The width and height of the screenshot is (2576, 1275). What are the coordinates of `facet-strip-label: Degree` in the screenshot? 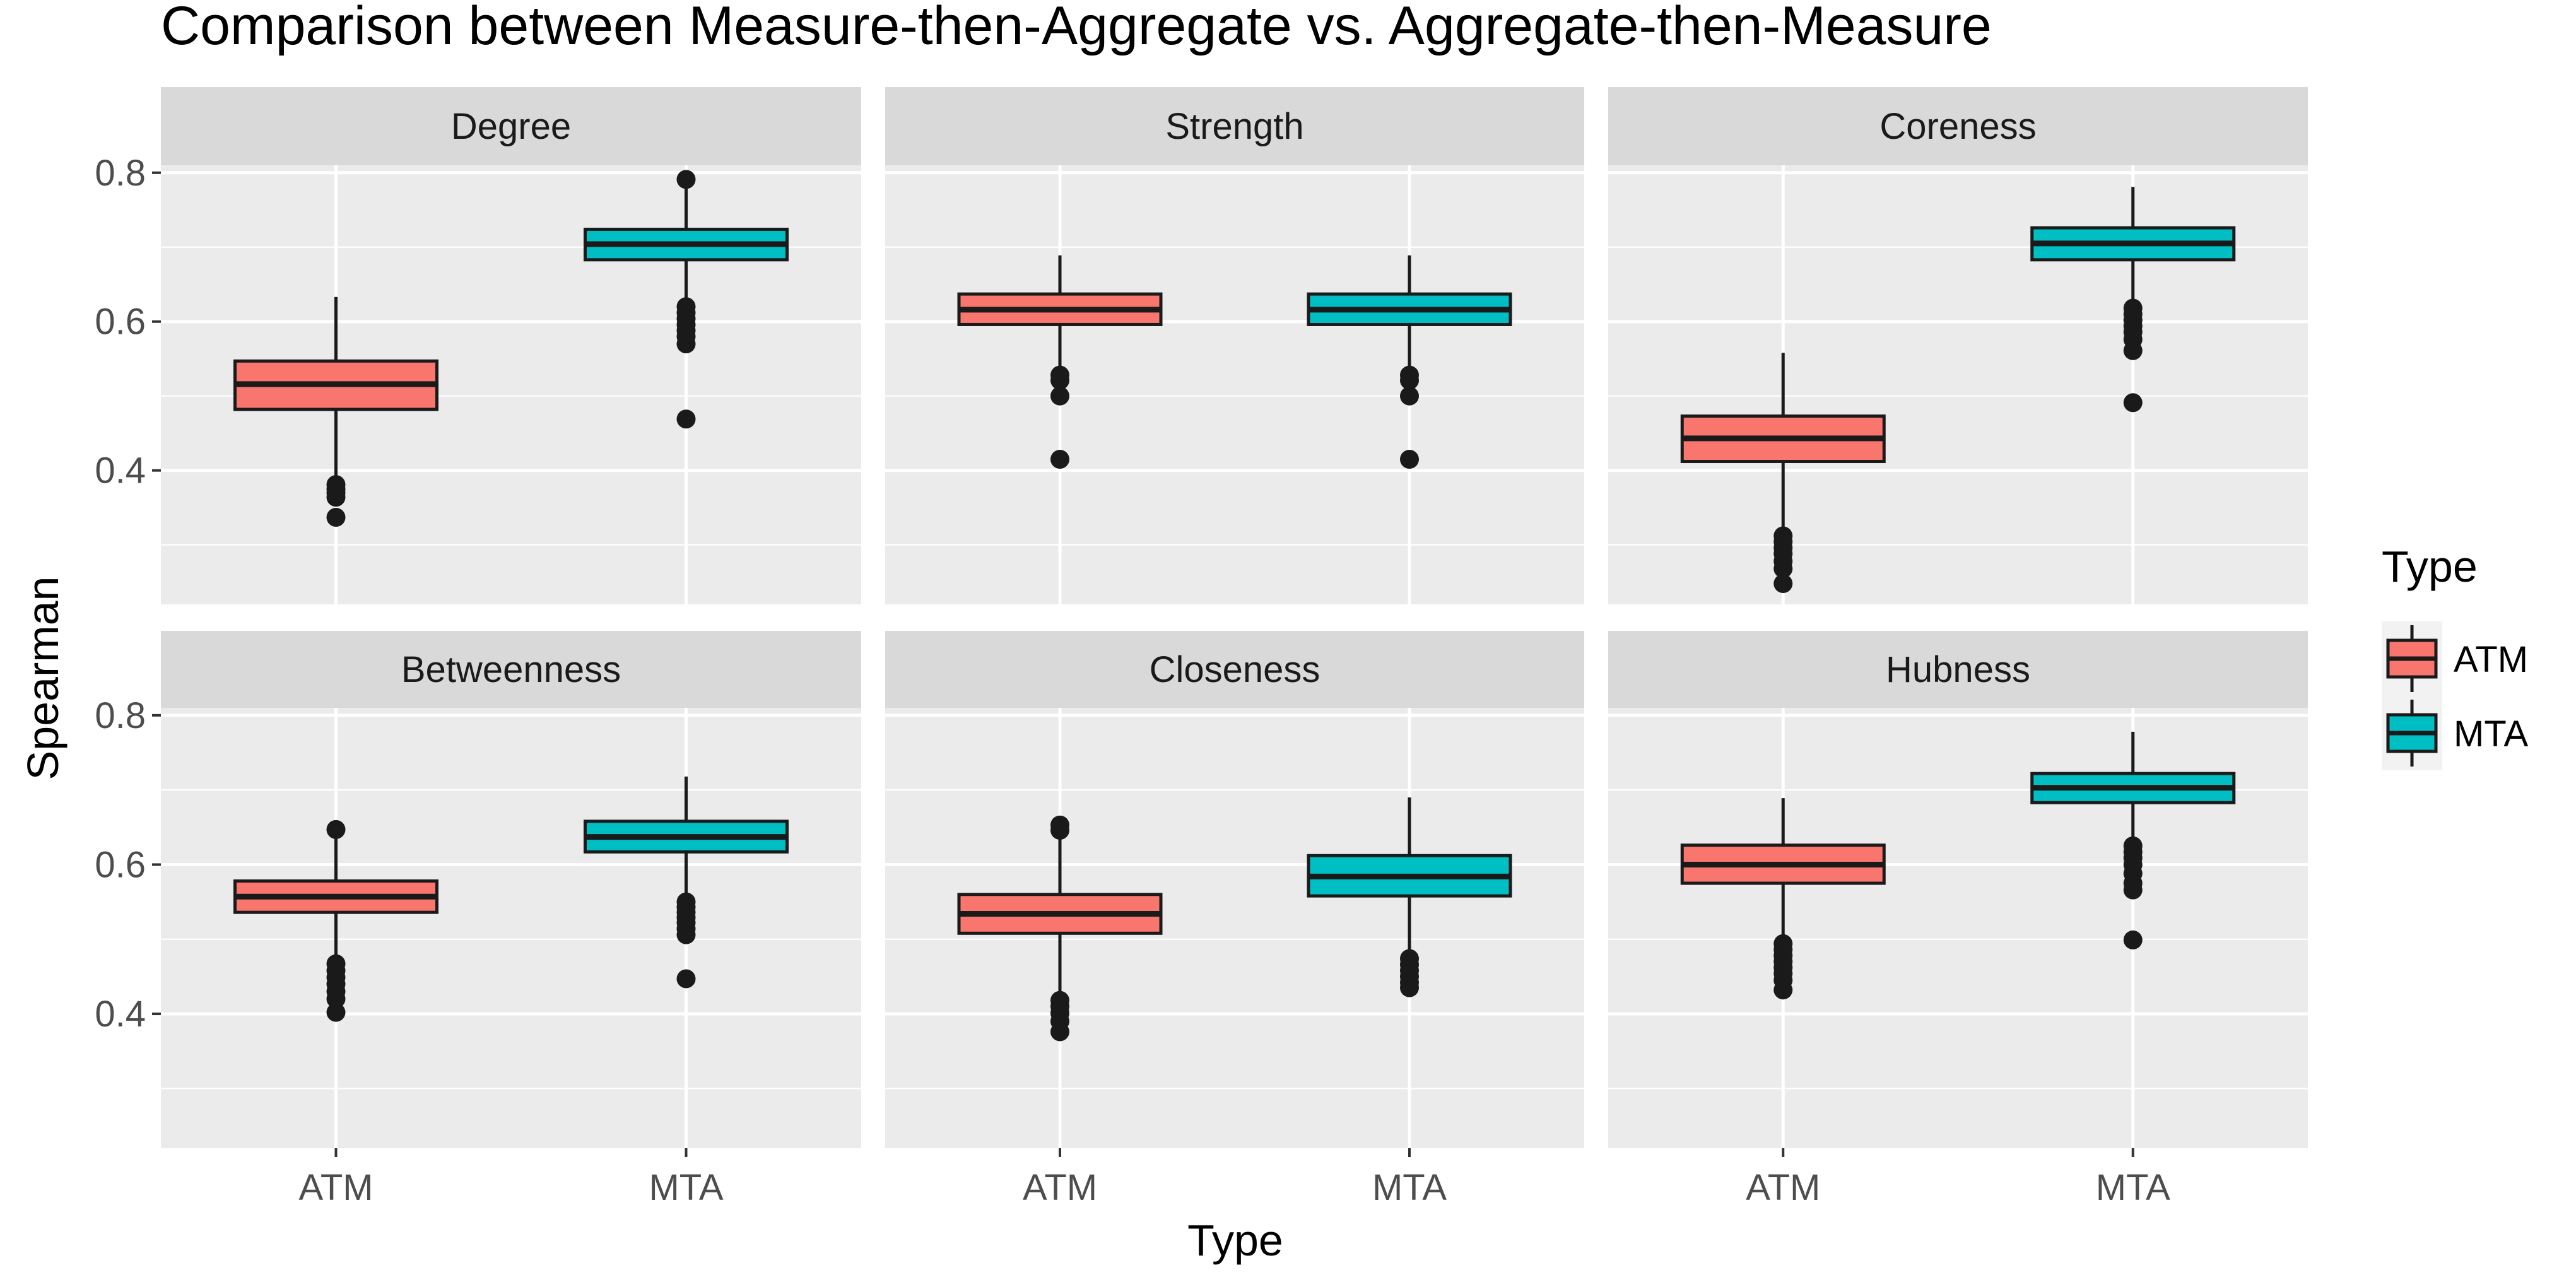 It's located at (511, 126).